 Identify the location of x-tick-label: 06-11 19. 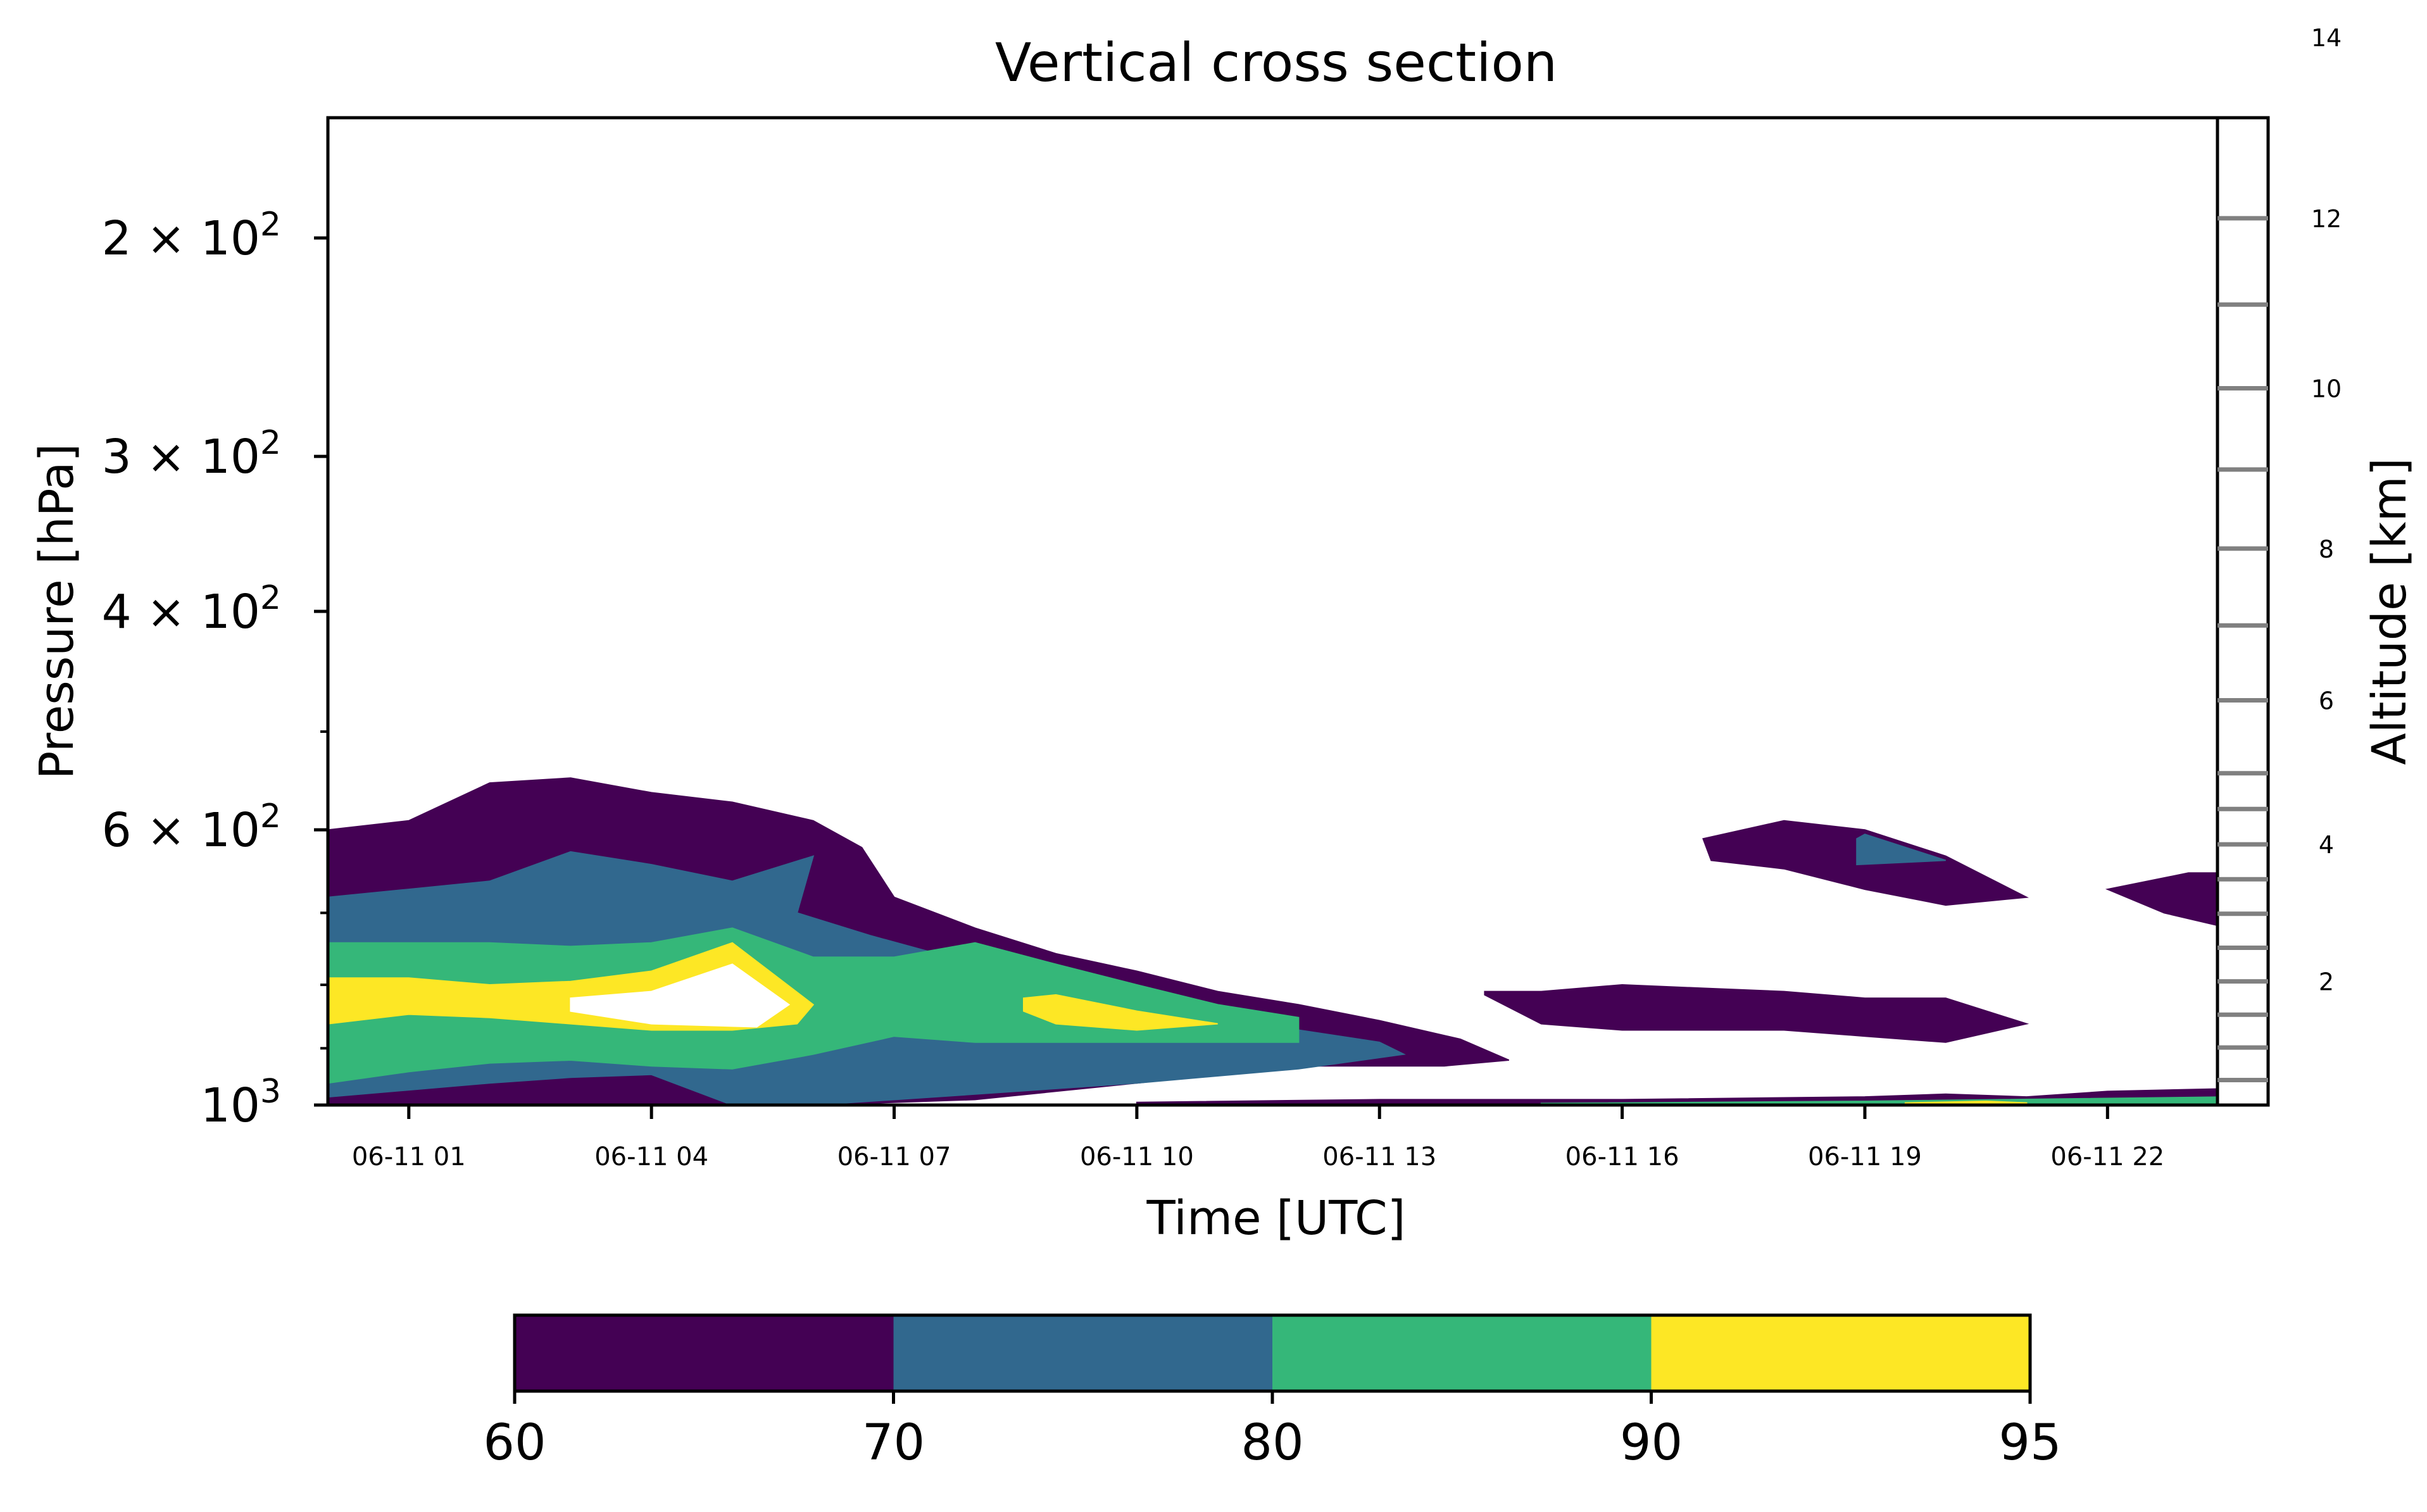
(1865, 1156).